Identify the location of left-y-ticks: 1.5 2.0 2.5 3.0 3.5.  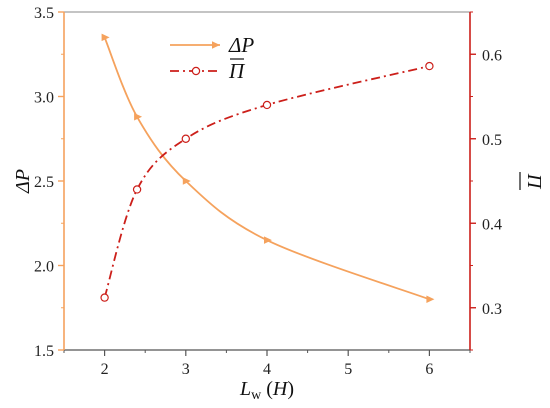
(49, 182).